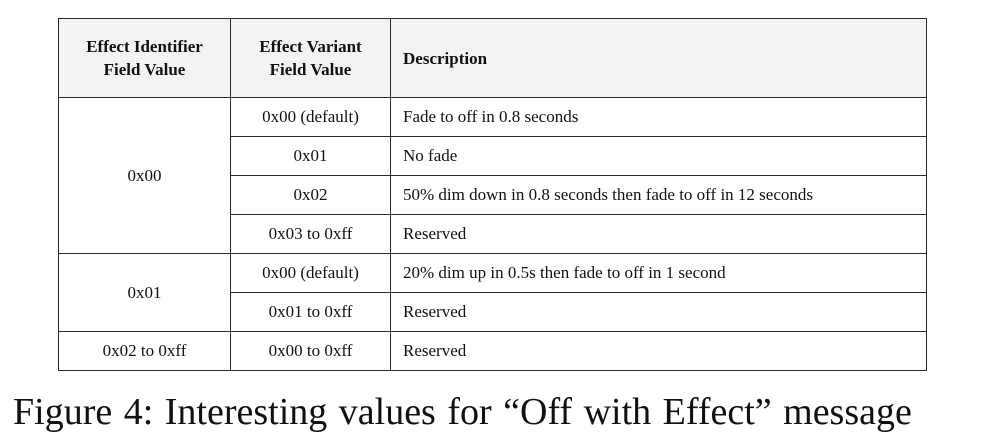  I want to click on header-effect-variant-line2: Field Value, so click(310, 69).